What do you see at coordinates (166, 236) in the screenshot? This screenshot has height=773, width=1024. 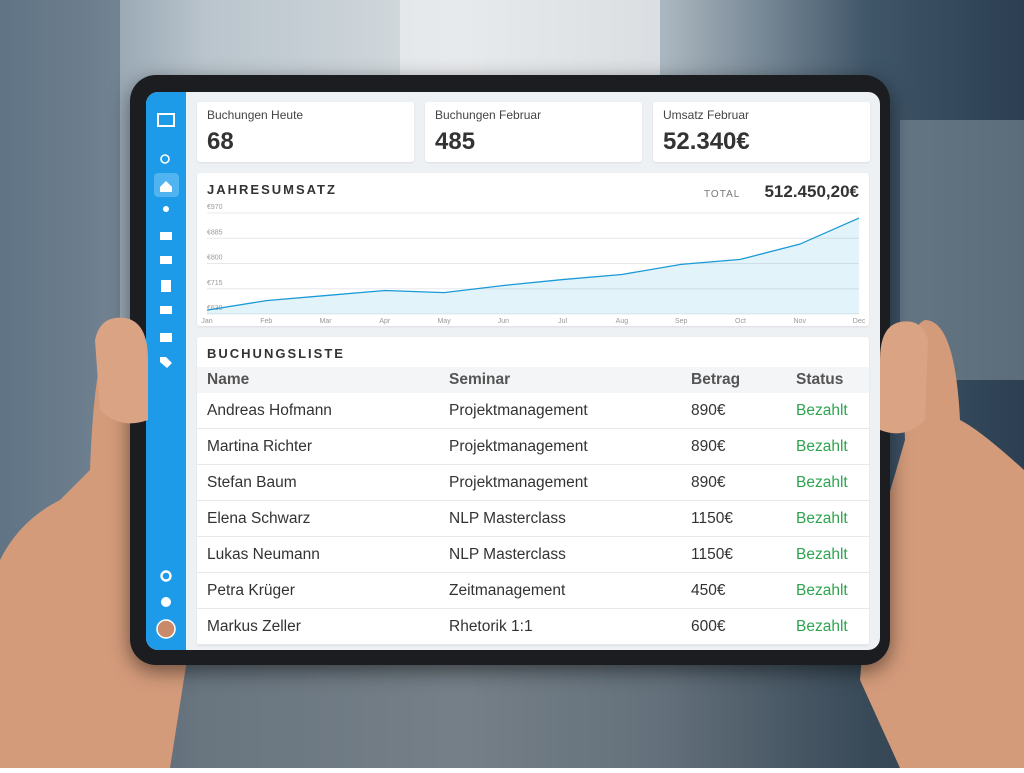 I see `card-icon` at bounding box center [166, 236].